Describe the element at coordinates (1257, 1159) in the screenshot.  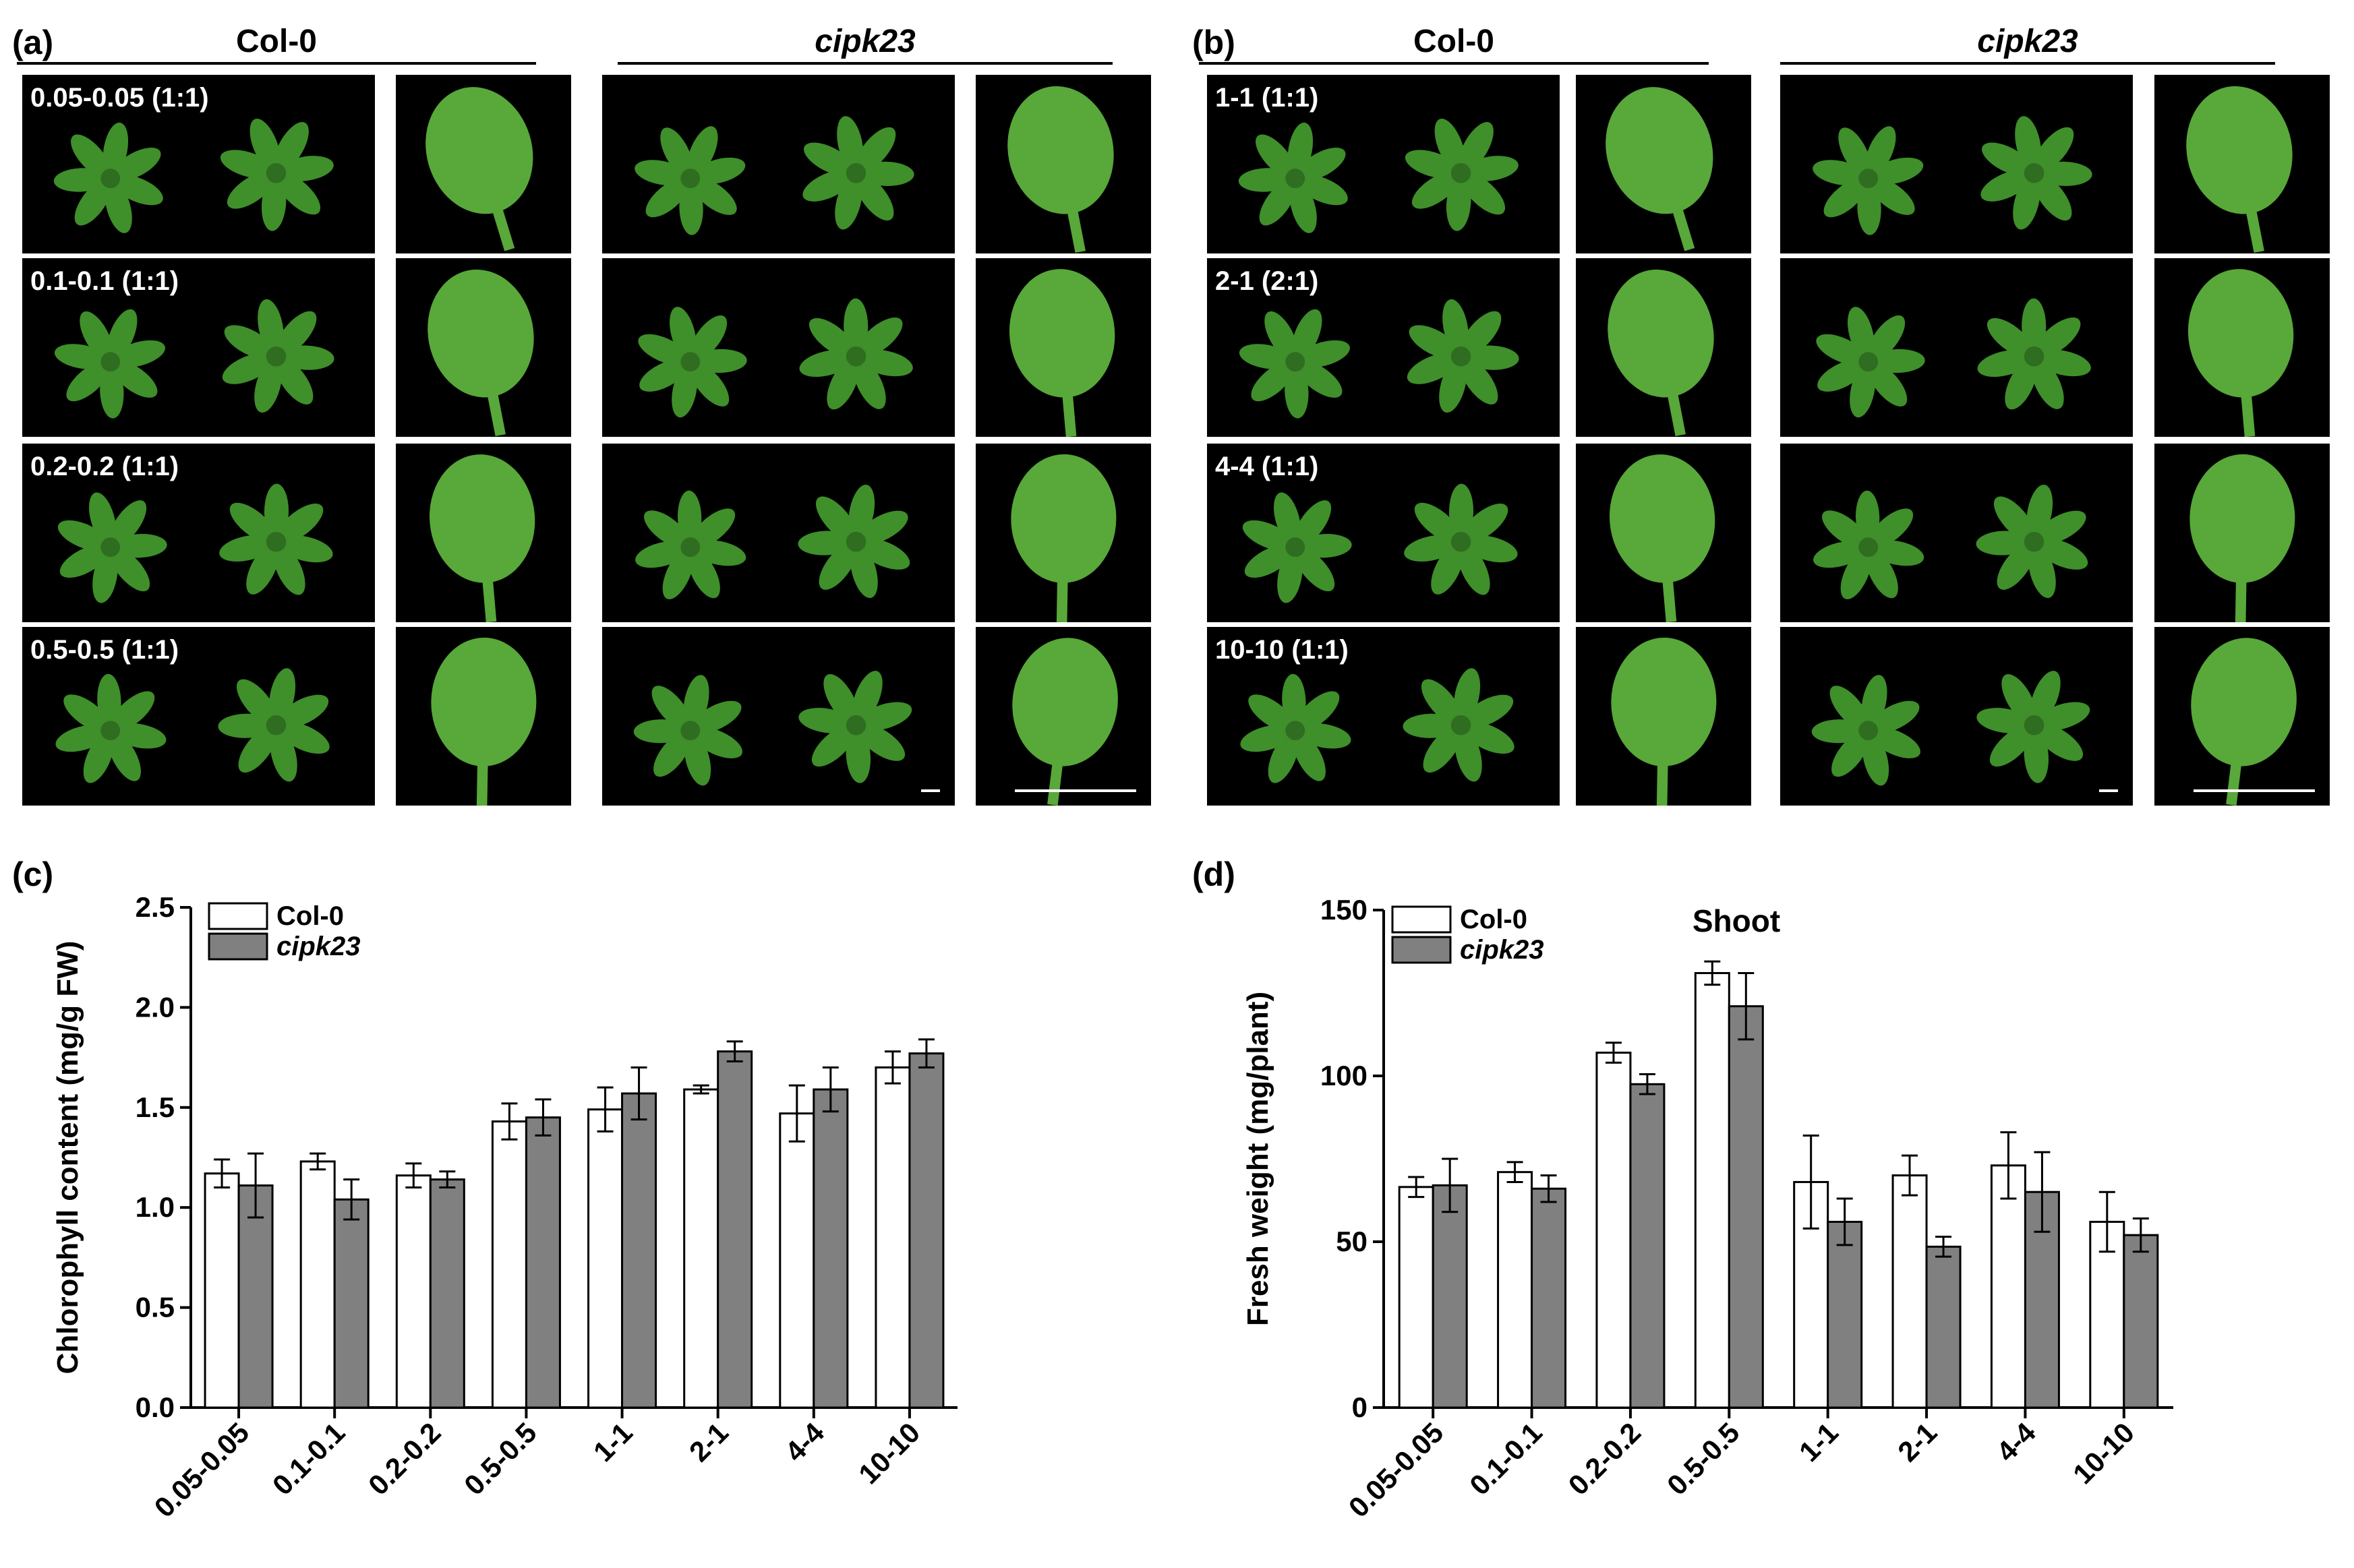
I see `y-axis-label: Fresh weight (mg/plant)` at that location.